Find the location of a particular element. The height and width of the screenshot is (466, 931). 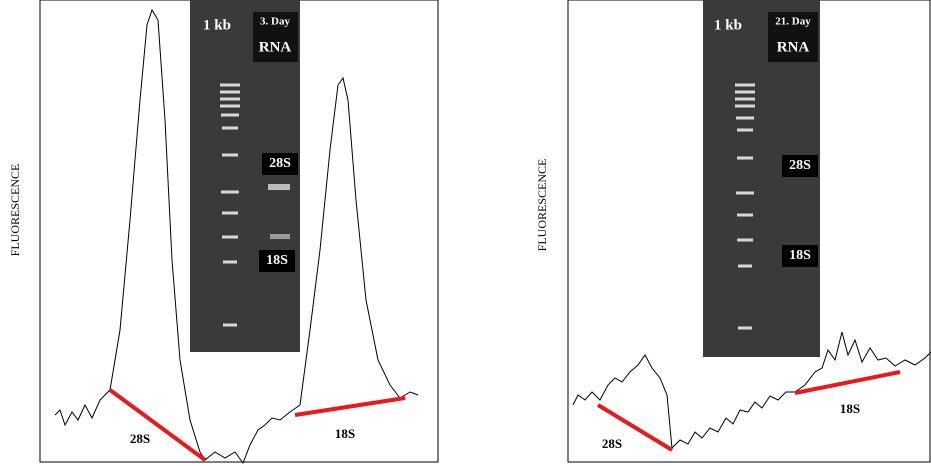

day-label: 21. Day is located at coordinates (793, 22).